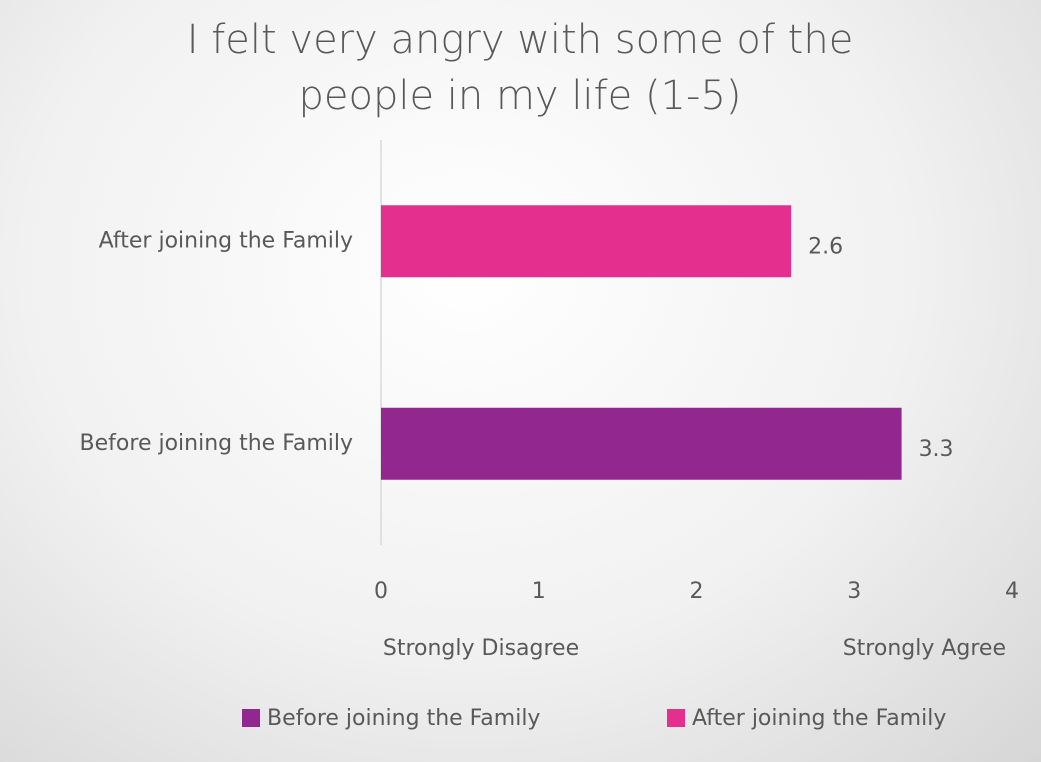 This screenshot has height=762, width=1041. What do you see at coordinates (936, 449) in the screenshot?
I see `data-label: 3.3` at bounding box center [936, 449].